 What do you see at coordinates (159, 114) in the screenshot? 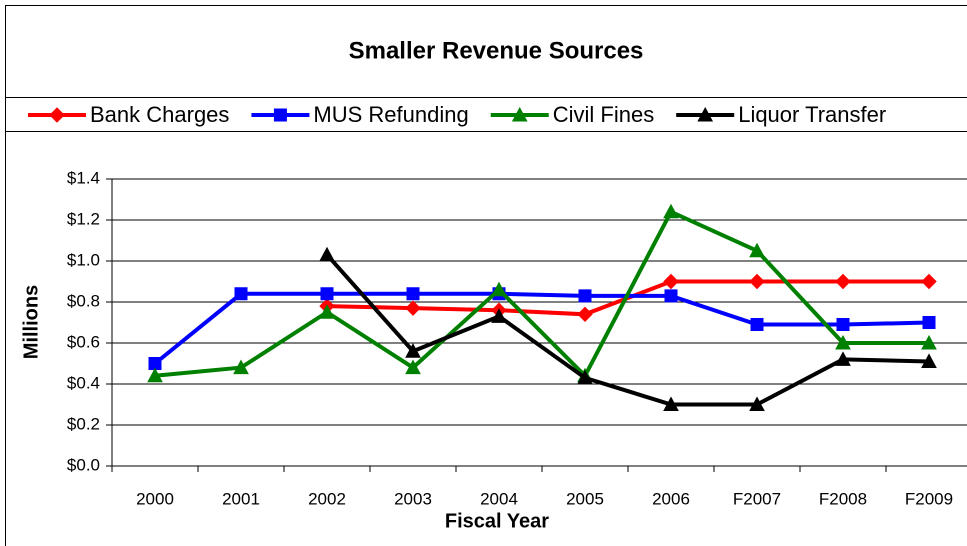
I see `legend-label: Bank Charges` at bounding box center [159, 114].